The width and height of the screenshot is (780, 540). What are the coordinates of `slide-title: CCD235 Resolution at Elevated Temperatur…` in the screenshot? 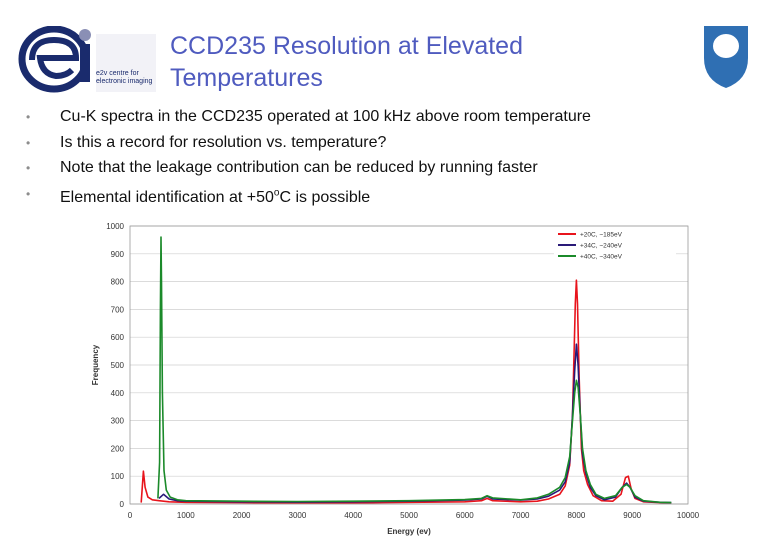 It's located at (346, 62).